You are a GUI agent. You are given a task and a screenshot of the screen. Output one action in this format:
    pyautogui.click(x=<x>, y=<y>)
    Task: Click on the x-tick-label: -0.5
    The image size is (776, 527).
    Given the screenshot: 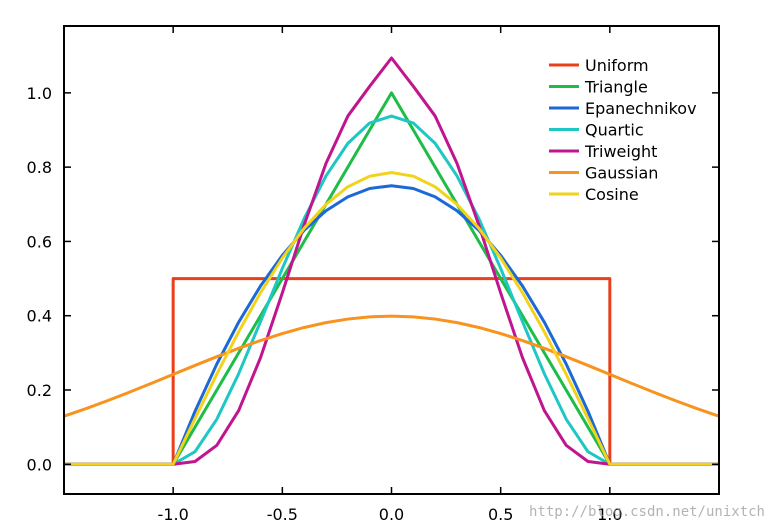 What is the action you would take?
    pyautogui.click(x=282, y=514)
    